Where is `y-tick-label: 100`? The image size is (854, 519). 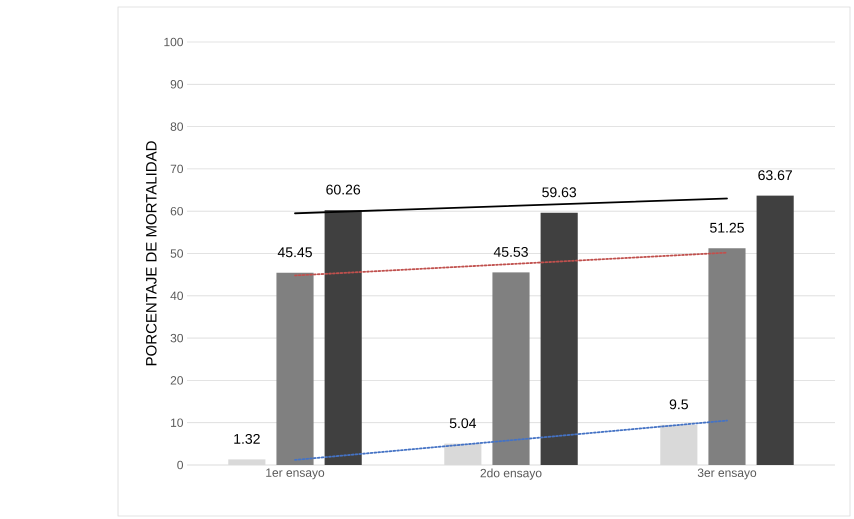
y-tick-label: 100 is located at coordinates (174, 42).